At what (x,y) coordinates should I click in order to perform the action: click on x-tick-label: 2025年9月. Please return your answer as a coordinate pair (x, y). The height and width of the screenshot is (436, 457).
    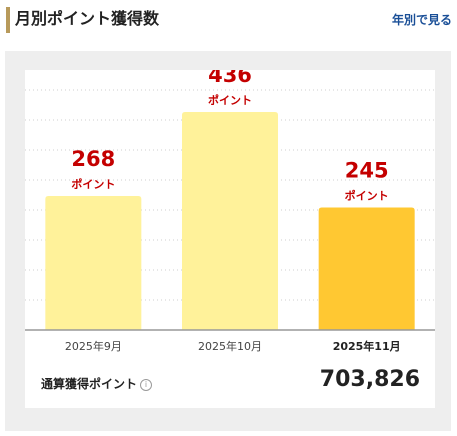
    Looking at the image, I should click on (93, 346).